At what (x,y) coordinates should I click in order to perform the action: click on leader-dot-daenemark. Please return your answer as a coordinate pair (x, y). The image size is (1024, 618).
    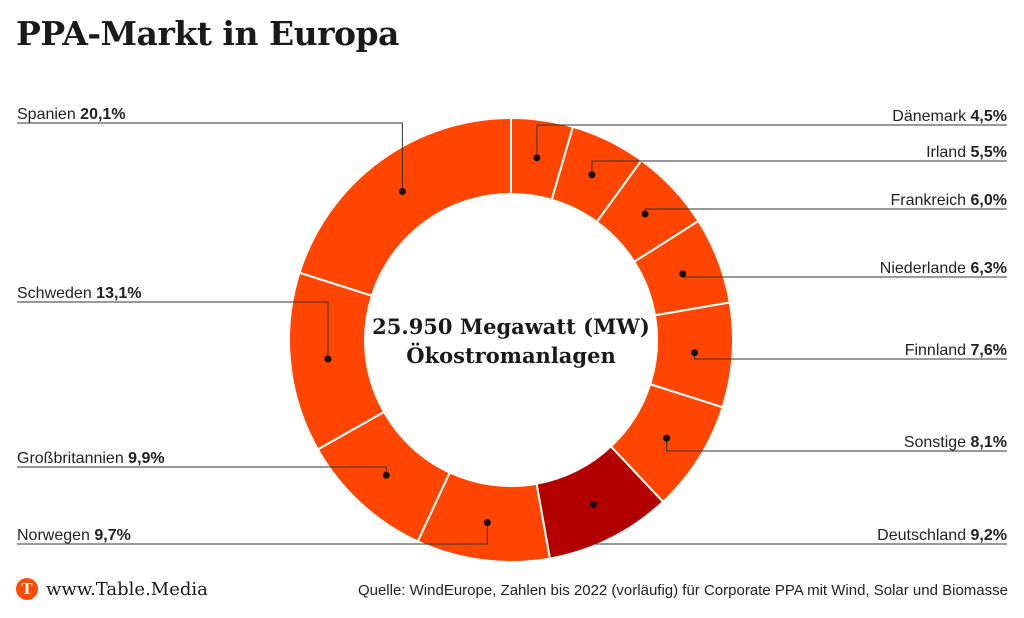
    Looking at the image, I should click on (537, 158).